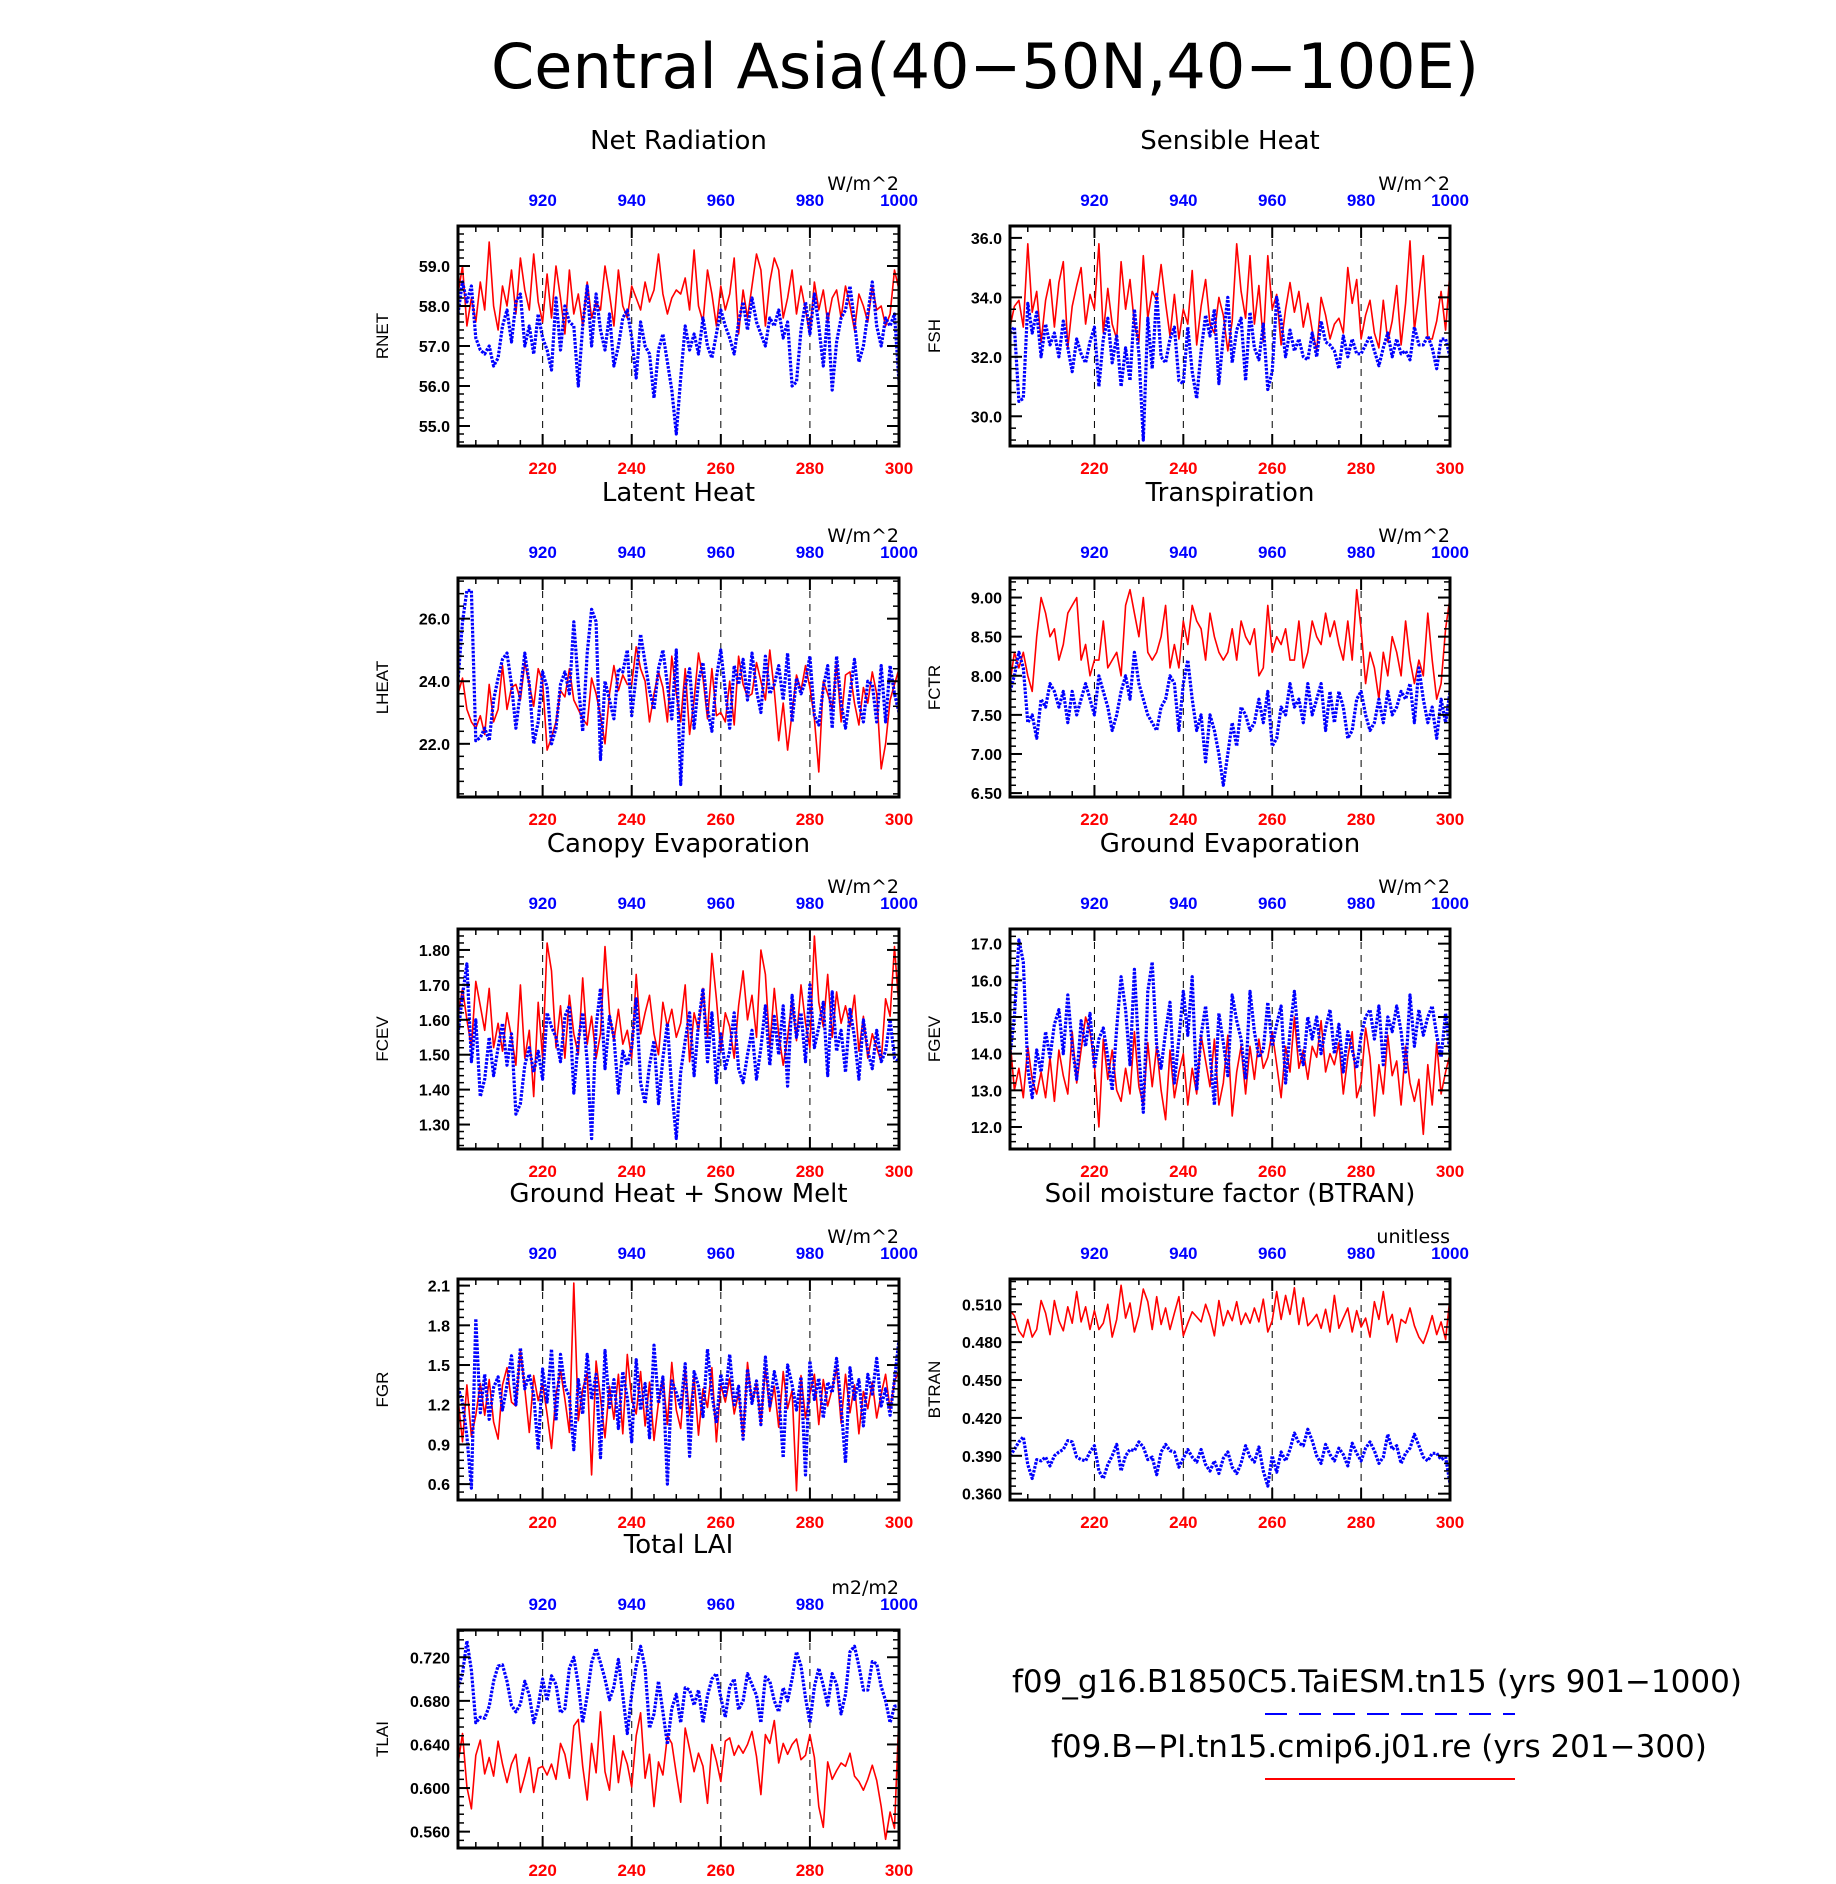  Describe the element at coordinates (986, 638) in the screenshot. I see `y-tick-label: 8.50` at that location.